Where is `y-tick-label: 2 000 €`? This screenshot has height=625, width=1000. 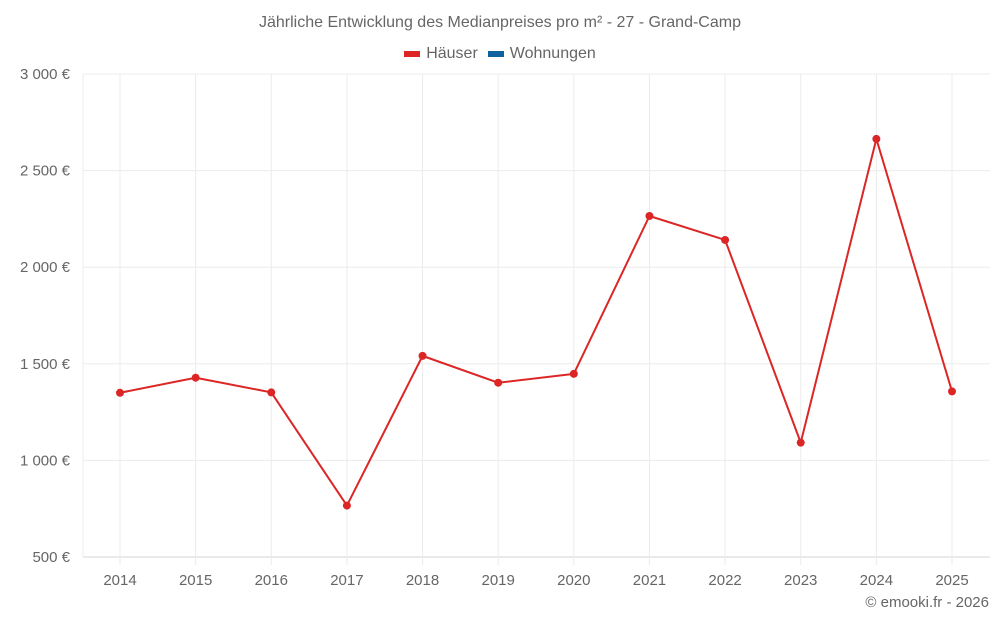
y-tick-label: 2 000 € is located at coordinates (45, 267).